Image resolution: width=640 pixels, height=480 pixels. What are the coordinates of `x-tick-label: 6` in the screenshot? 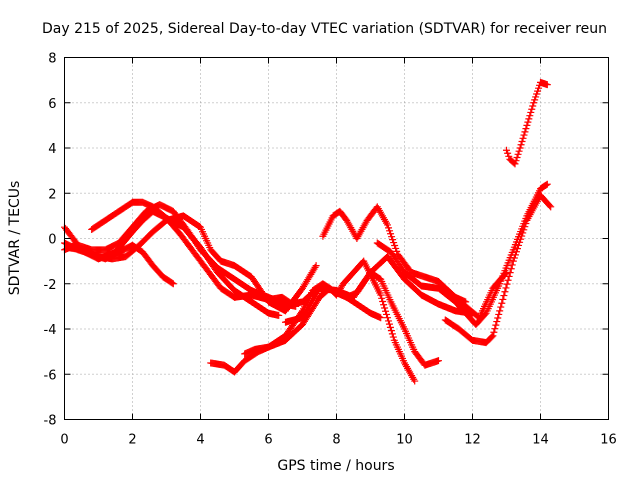 It's located at (268, 440).